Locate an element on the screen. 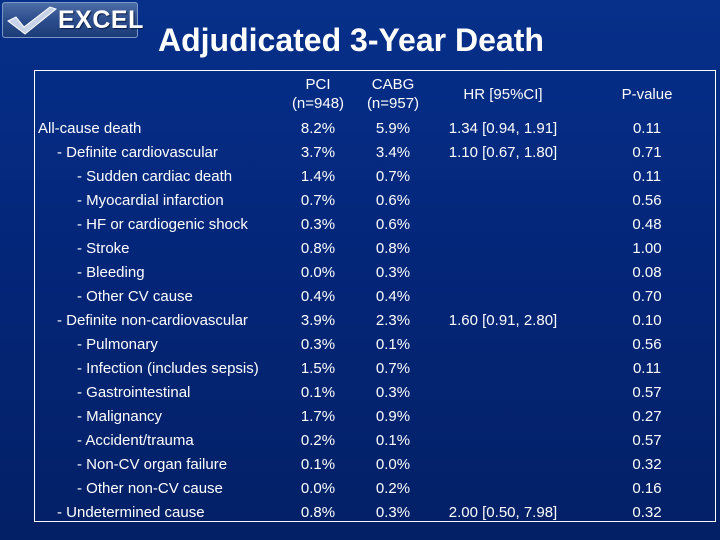 This screenshot has height=540, width=720. p-value: 1.00 is located at coordinates (647, 248).